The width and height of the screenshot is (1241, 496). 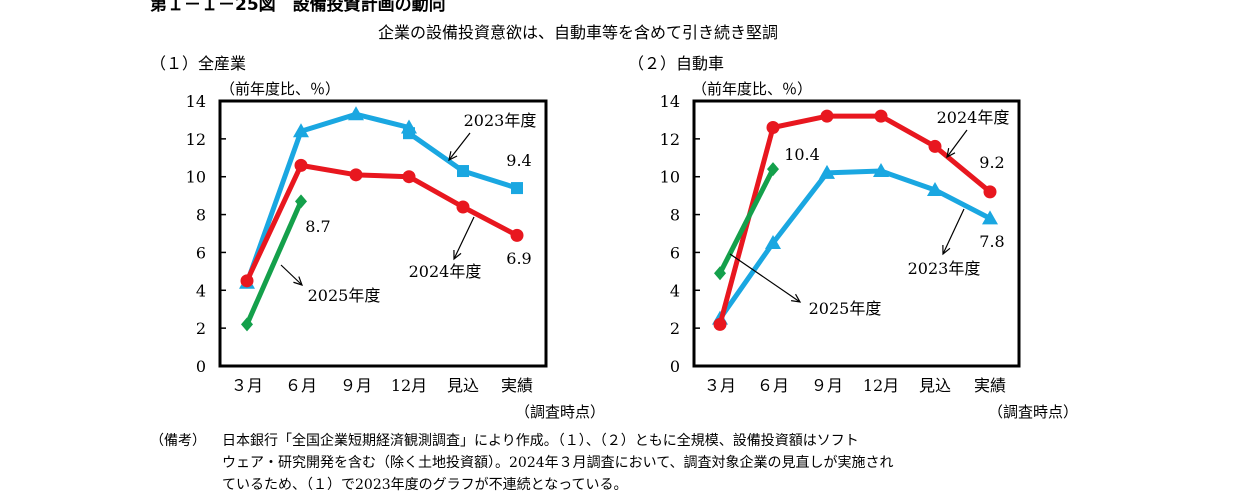 What do you see at coordinates (991, 162) in the screenshot?
I see `right-data-label: 9.2` at bounding box center [991, 162].